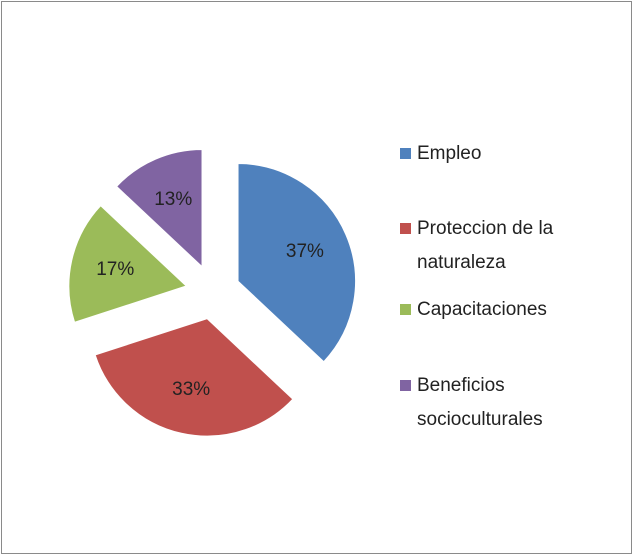 The image size is (634, 556). What do you see at coordinates (173, 199) in the screenshot?
I see `slice-label: 13%` at bounding box center [173, 199].